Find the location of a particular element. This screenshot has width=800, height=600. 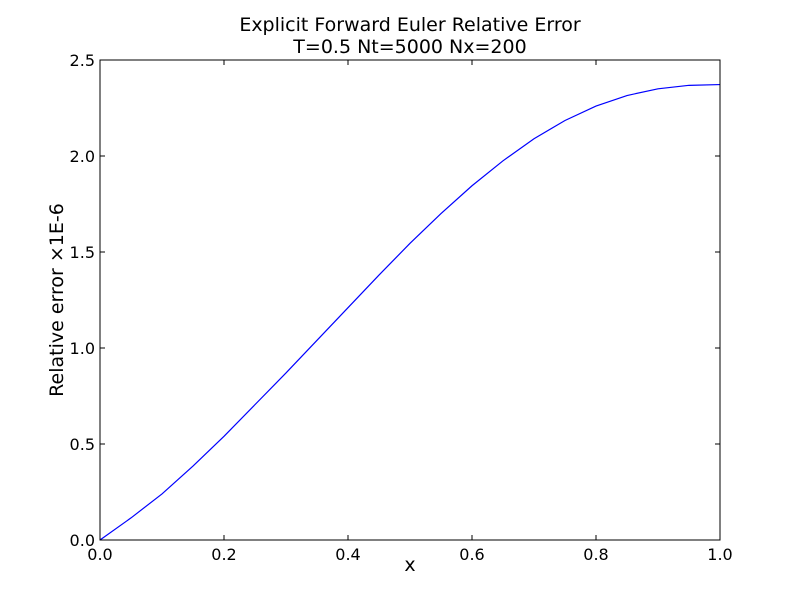

y-tick-label-2: 1.0 is located at coordinates (82, 348).